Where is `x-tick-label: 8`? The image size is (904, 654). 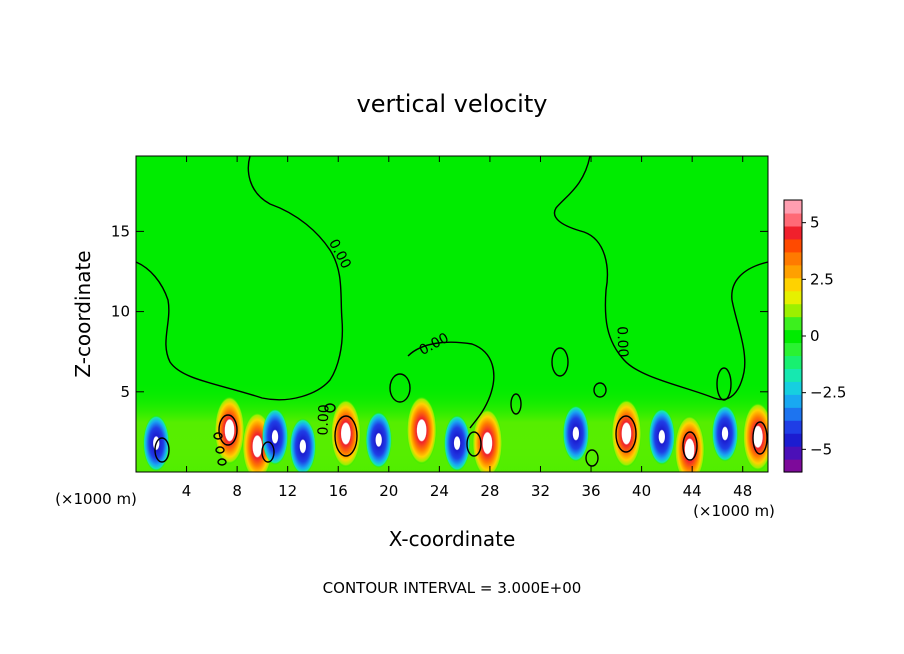 x-tick-label: 8 is located at coordinates (237, 491).